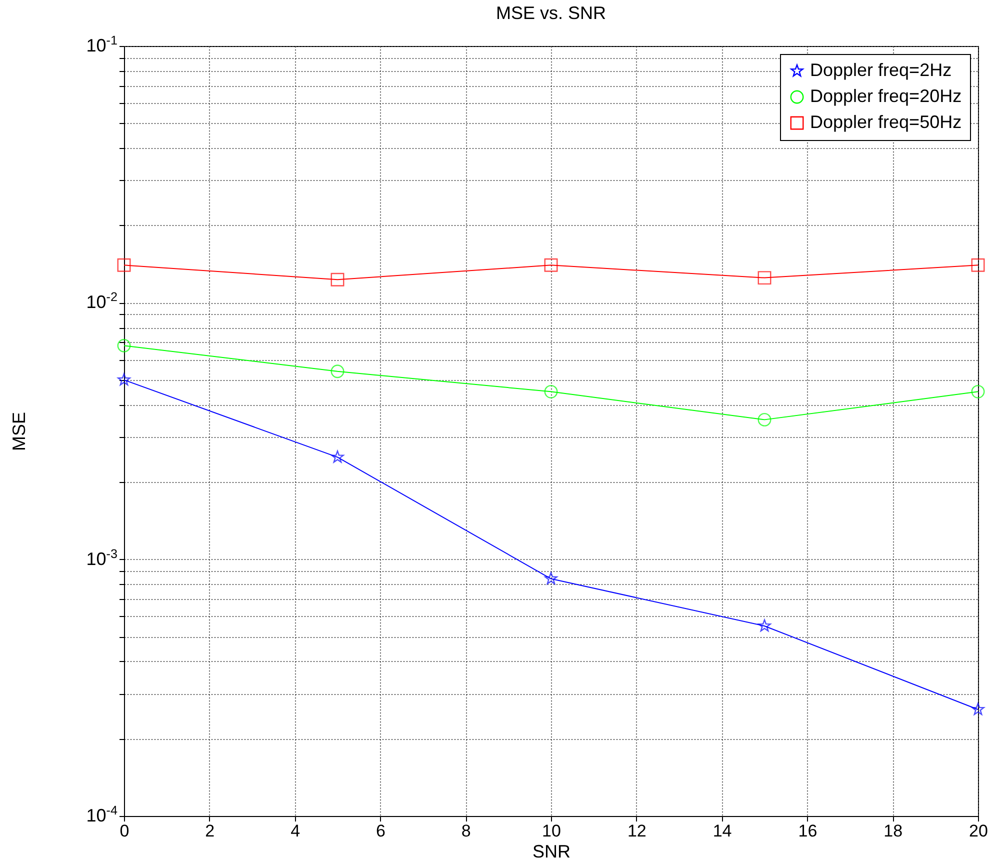 This screenshot has width=996, height=866. Describe the element at coordinates (466, 831) in the screenshot. I see `x-tick-label: 8` at that location.